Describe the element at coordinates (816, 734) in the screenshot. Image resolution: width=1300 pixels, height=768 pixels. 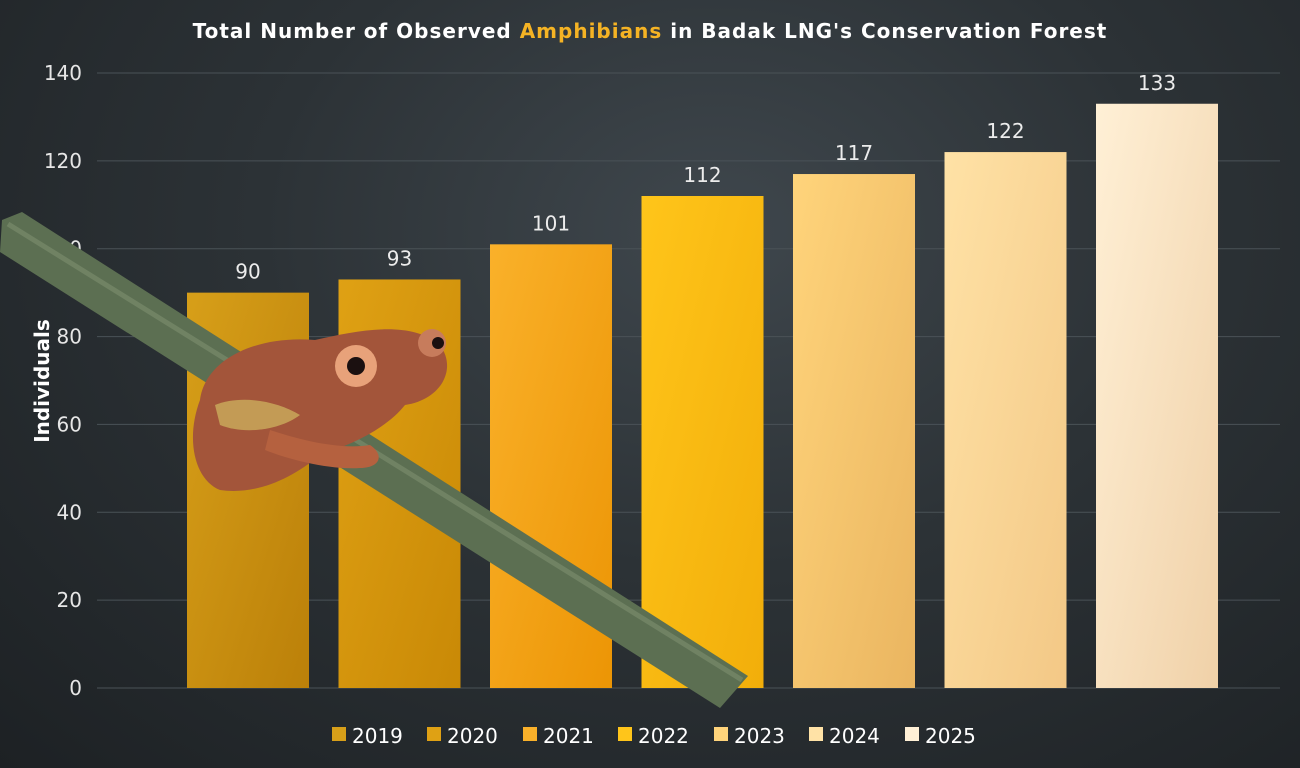
I see `legend-swatch-2024` at that location.